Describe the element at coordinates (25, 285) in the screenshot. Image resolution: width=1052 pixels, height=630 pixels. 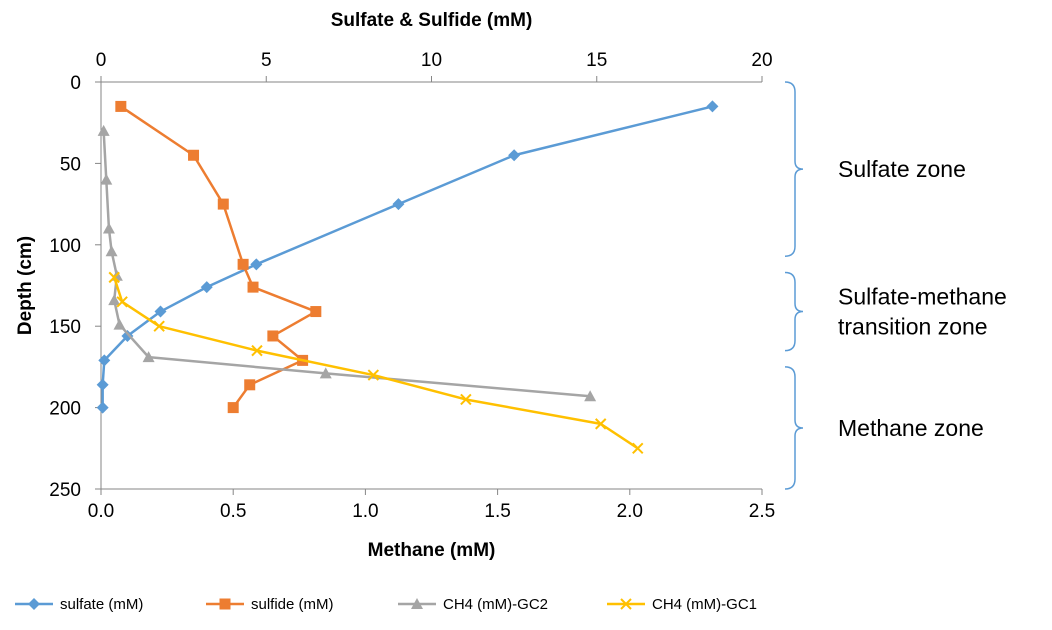
I see `y-axis-title: Depth (cm)` at that location.